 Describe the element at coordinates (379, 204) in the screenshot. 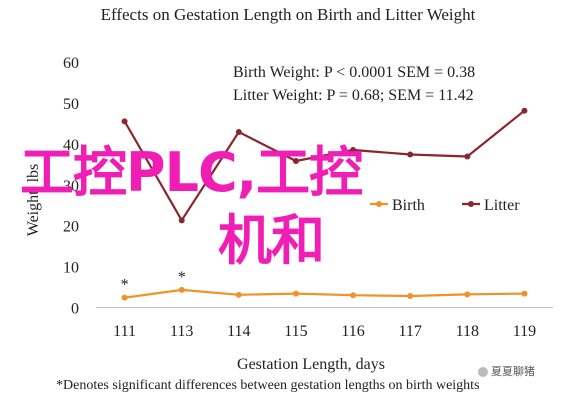

I see `legend-marker-birth` at that location.